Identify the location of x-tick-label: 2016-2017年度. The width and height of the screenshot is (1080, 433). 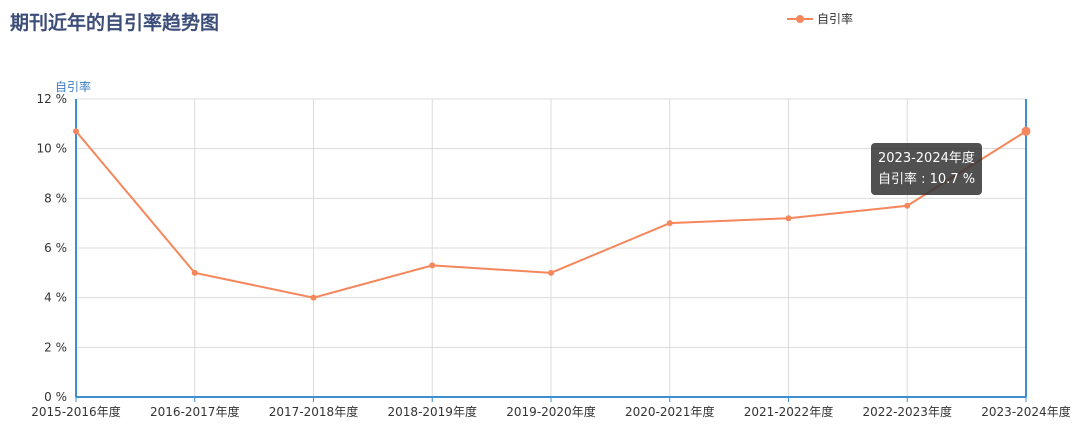
(194, 411).